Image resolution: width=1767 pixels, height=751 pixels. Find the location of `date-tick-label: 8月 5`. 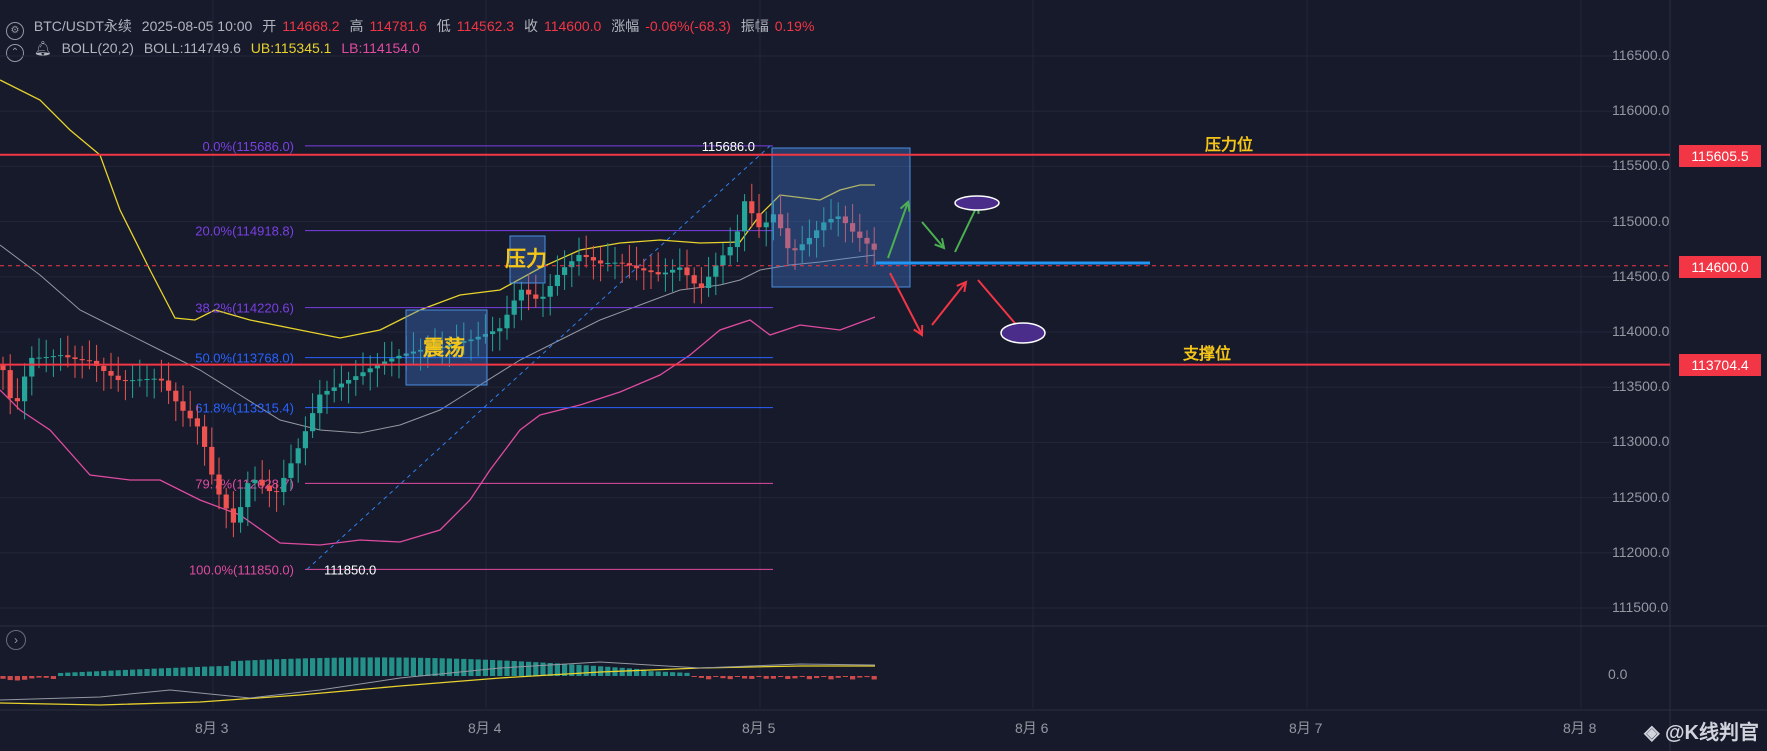

date-tick-label: 8月 5 is located at coordinates (759, 728).